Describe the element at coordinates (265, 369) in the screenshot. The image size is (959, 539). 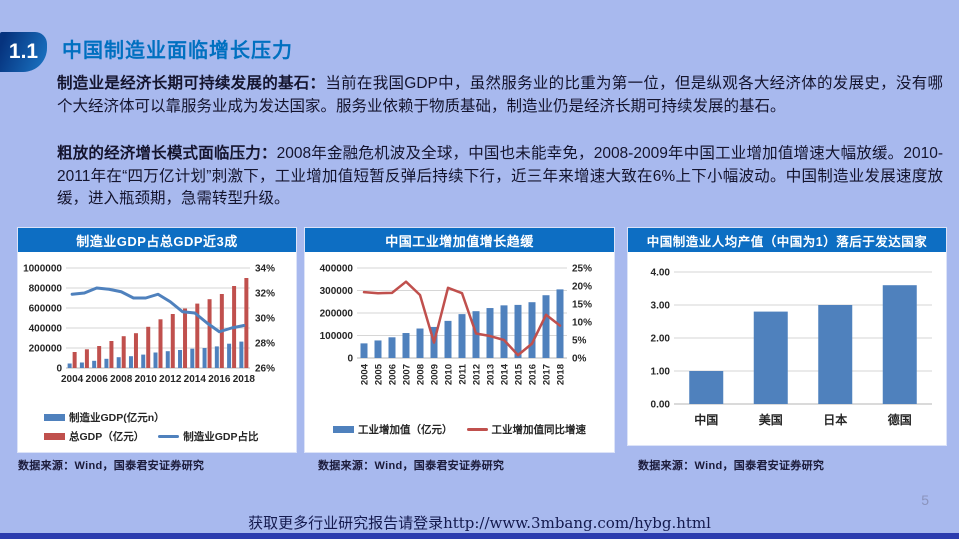
I see `svg-text: 26%` at that location.